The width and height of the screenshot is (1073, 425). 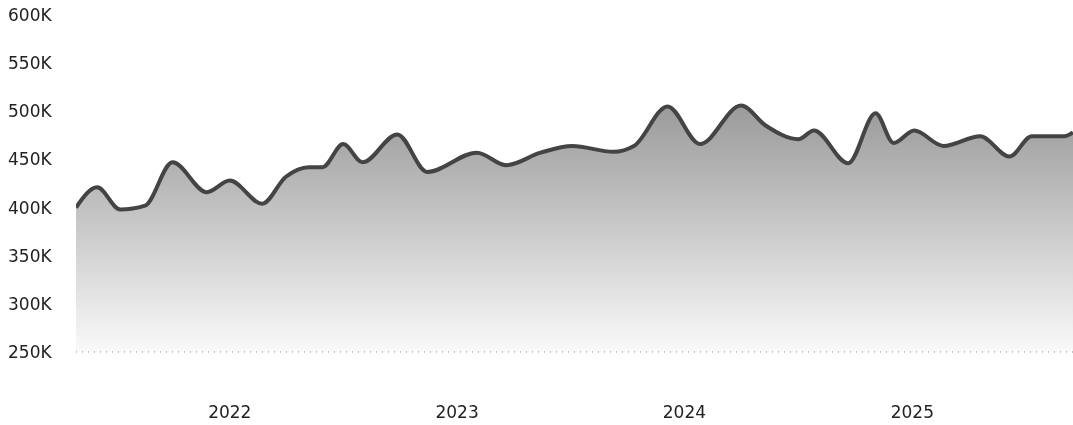 I want to click on x-tick-label: 2024, so click(x=684, y=412).